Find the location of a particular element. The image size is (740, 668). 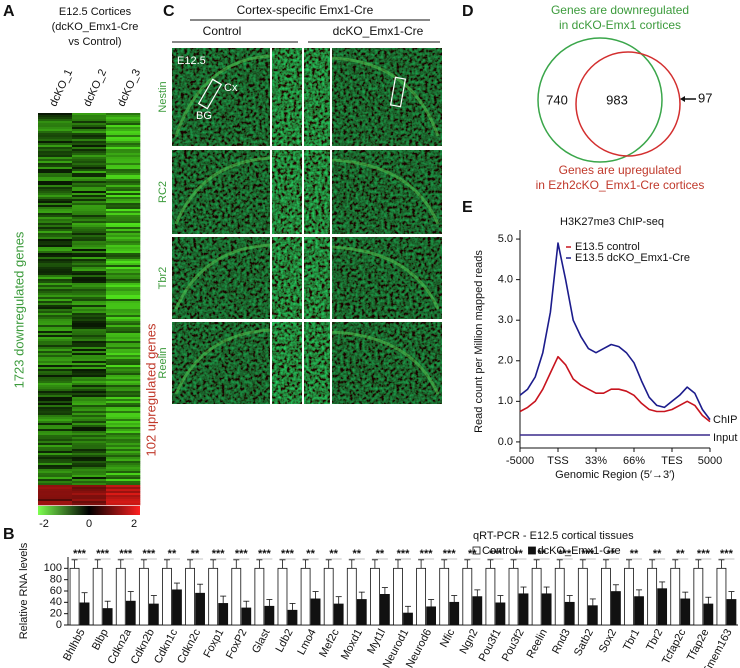

tissue-outline is located at coordinates (385, 191).